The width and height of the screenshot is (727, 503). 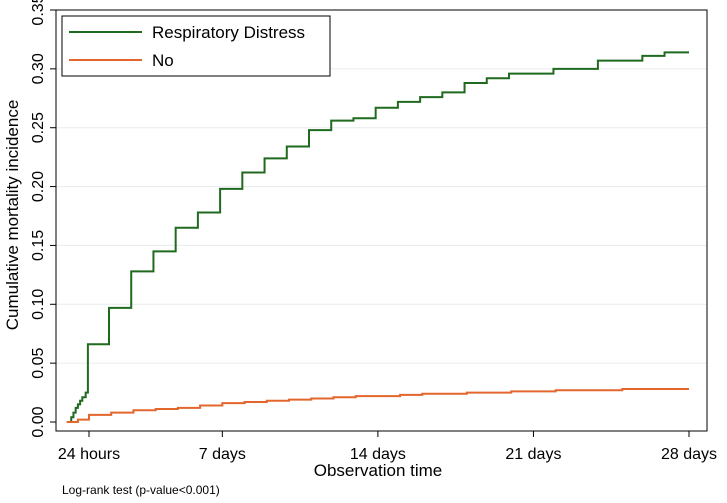 What do you see at coordinates (12, 215) in the screenshot?
I see `y-axis-title: Cumulative mortality incidence` at bounding box center [12, 215].